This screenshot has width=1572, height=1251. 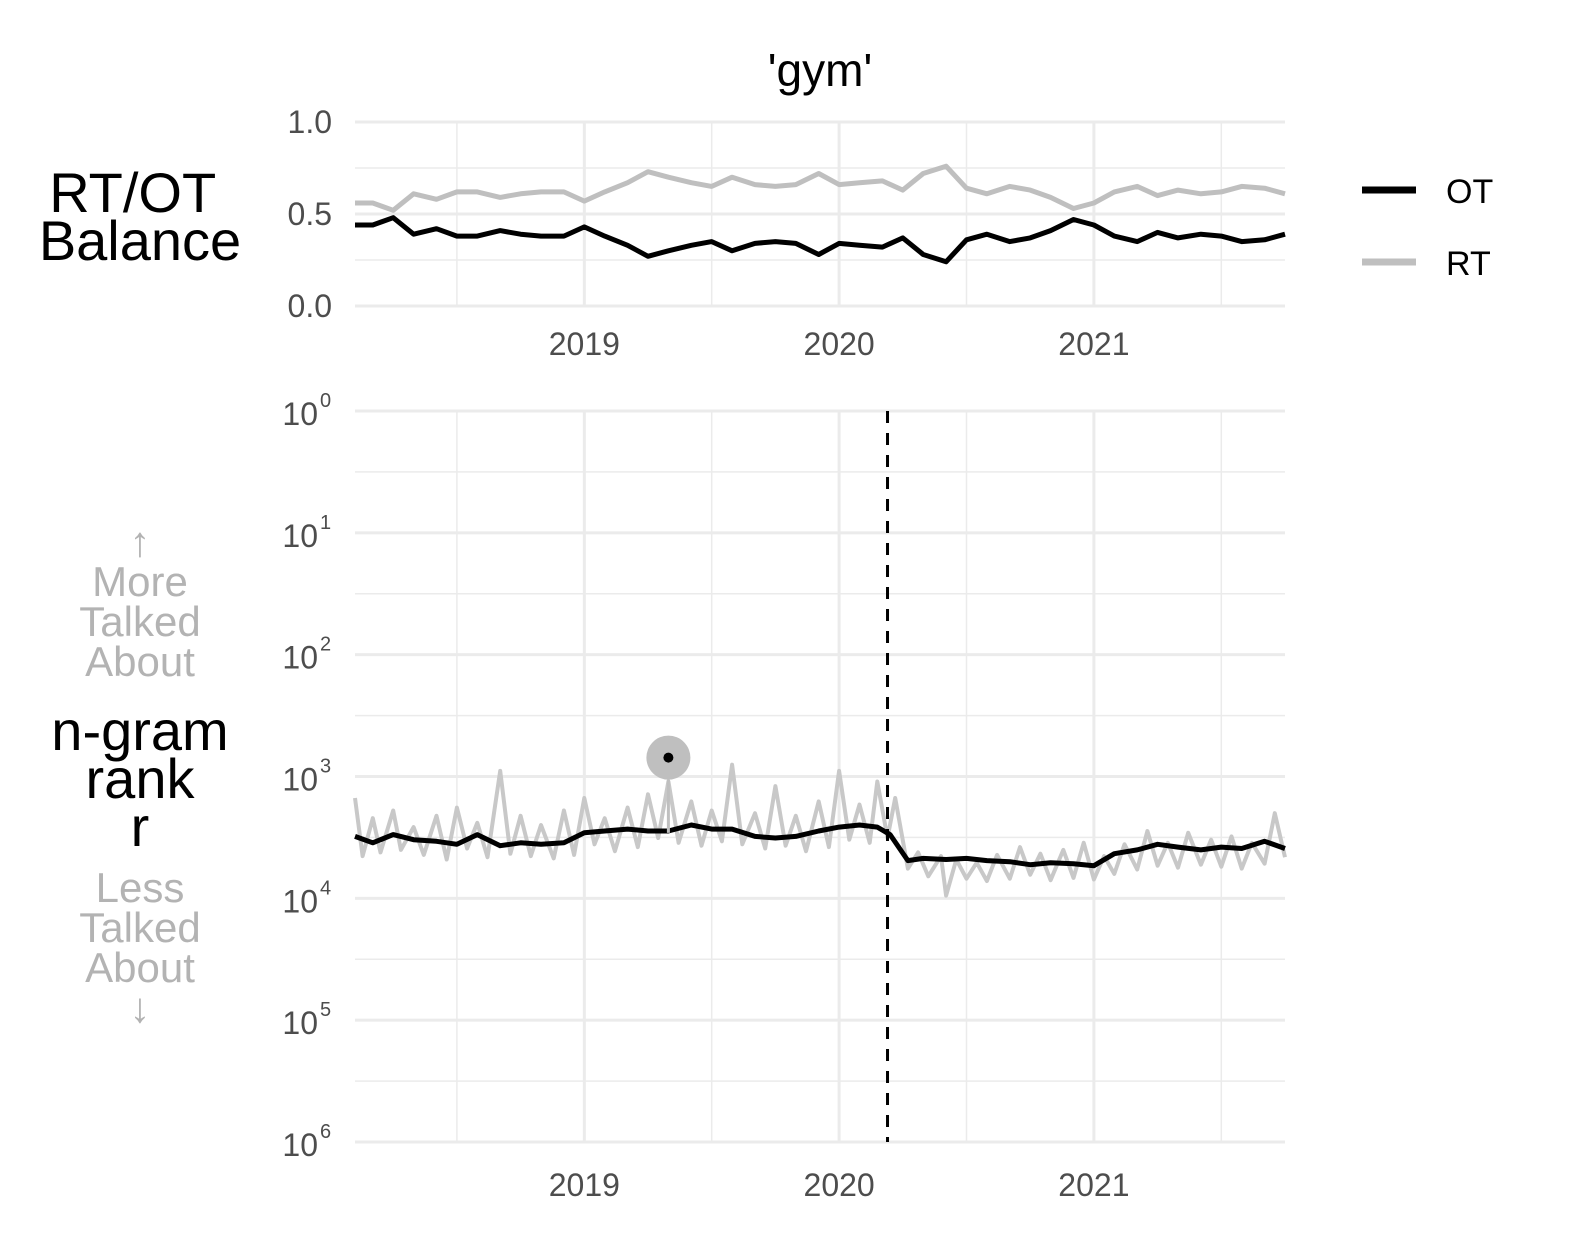 I want to click on rank-peak-marker, so click(x=668, y=784).